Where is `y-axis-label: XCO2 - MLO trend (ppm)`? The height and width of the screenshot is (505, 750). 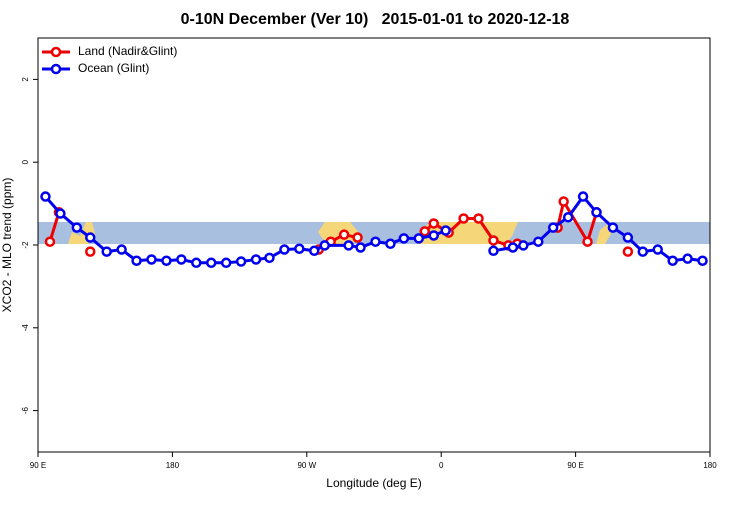
y-axis-label: XCO2 - MLO trend (ppm) is located at coordinates (7, 245).